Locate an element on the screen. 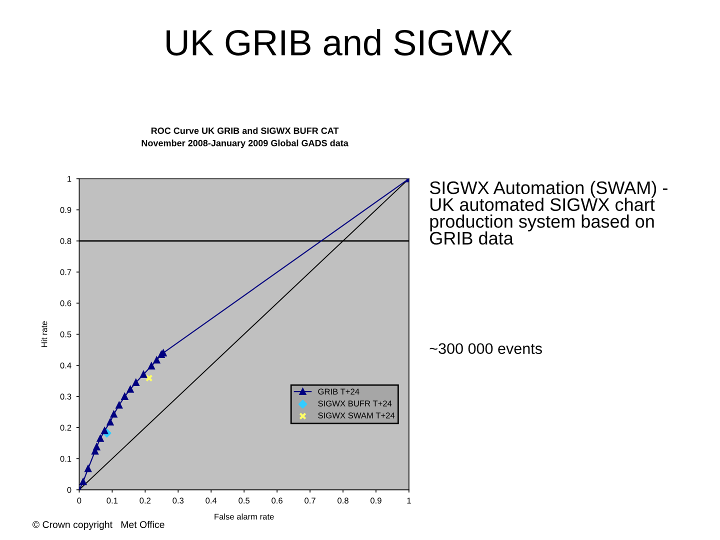  x-tick-label: 0.6 is located at coordinates (277, 501).